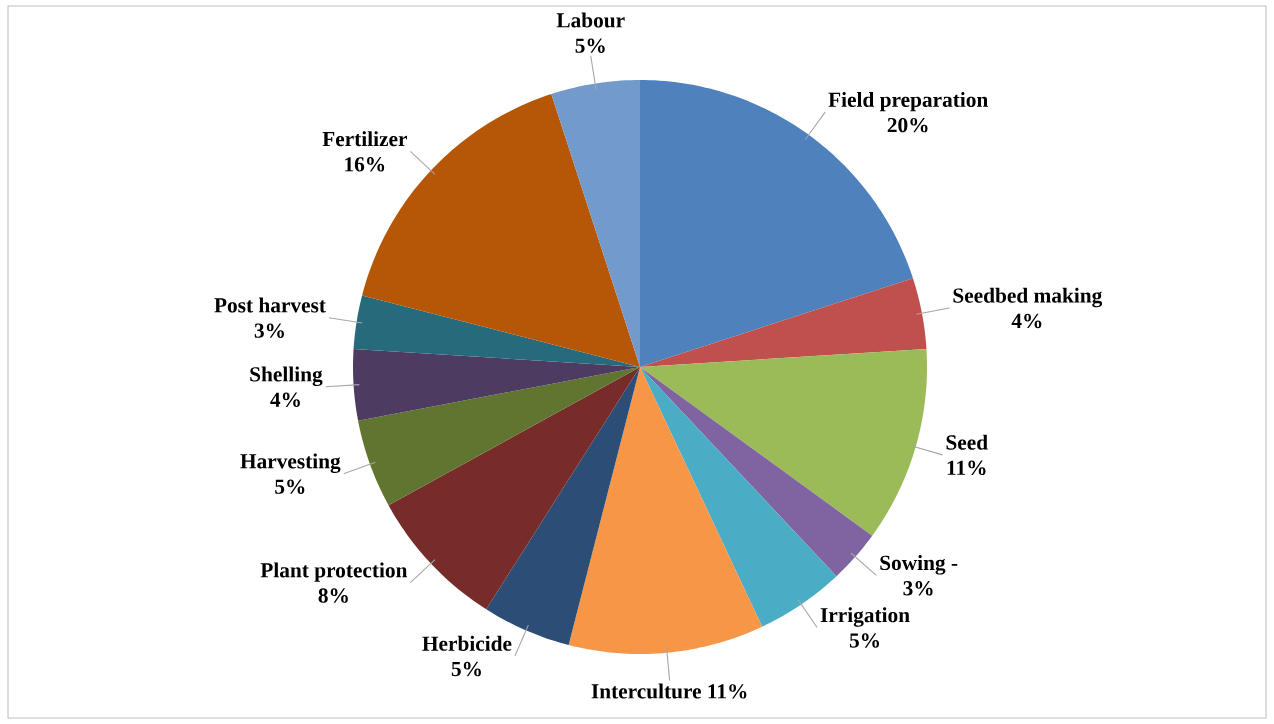 This screenshot has height=724, width=1274. Describe the element at coordinates (333, 595) in the screenshot. I see `data-label: 8%` at that location.